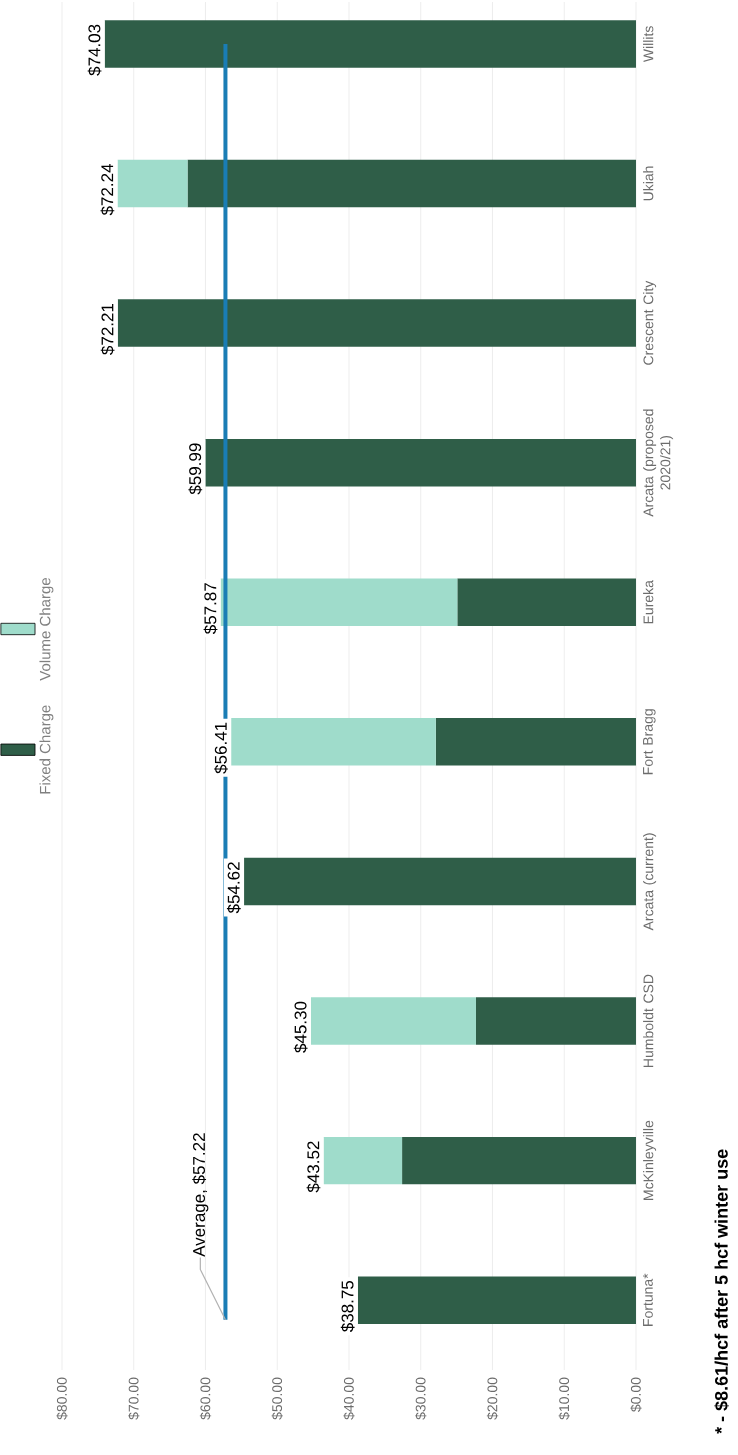  What do you see at coordinates (205, 1398) in the screenshot?
I see `x-tick-label: $60.00` at bounding box center [205, 1398].